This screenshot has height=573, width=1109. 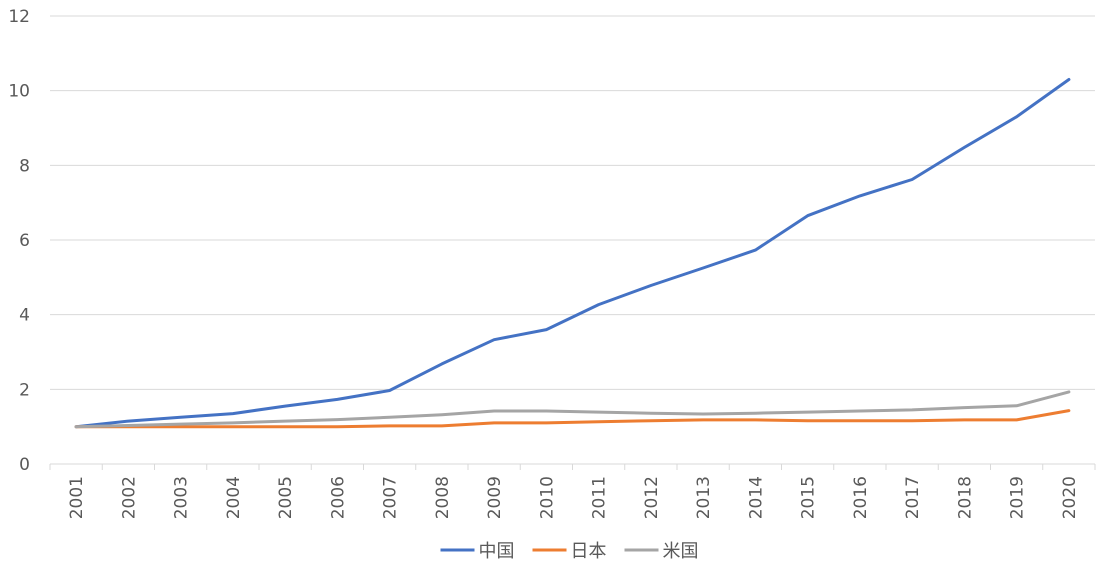 What do you see at coordinates (286, 497) in the screenshot?
I see `x-tick-label: 2005` at bounding box center [286, 497].